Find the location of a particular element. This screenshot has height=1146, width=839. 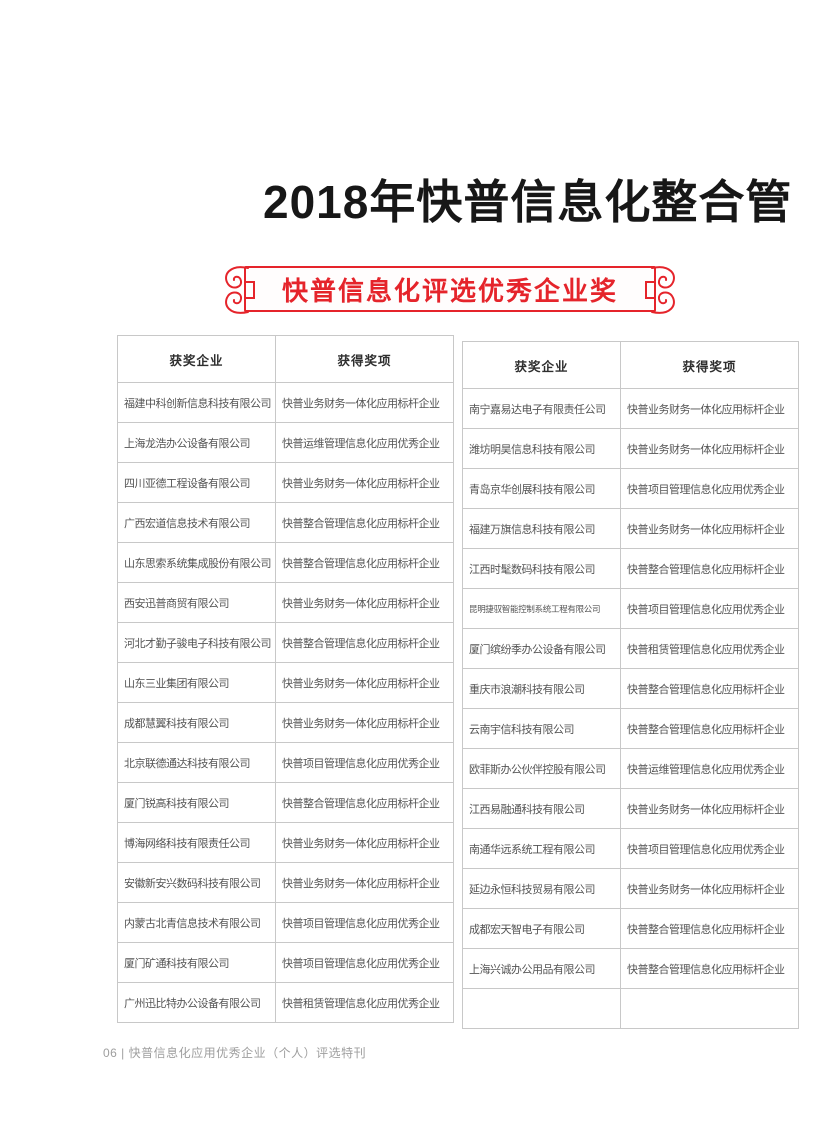

table-row: 厦门缤纷季办公设备有限公司 快普租赁管理信息化应用优秀企业 is located at coordinates (630, 648).